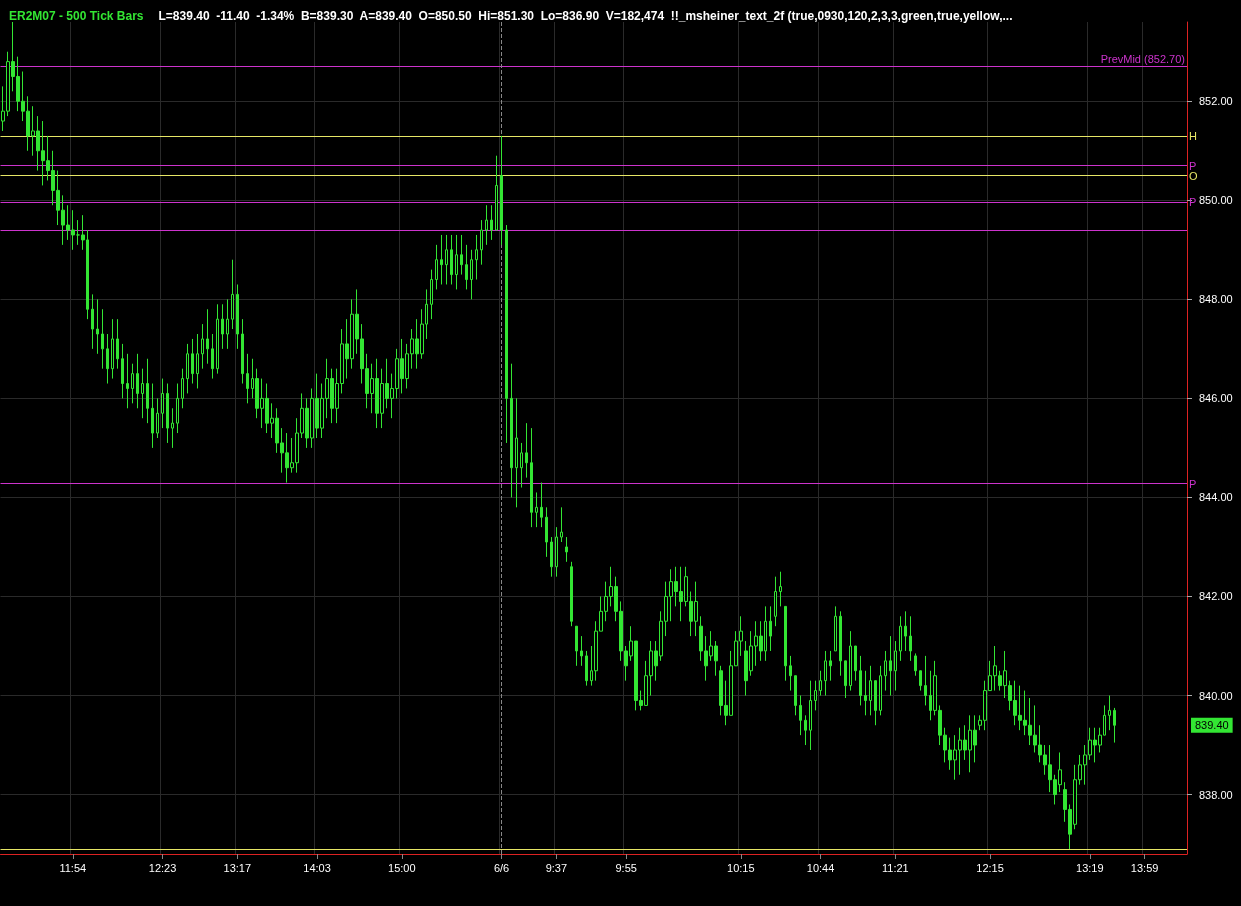 The height and width of the screenshot is (906, 1241). What do you see at coordinates (1216, 101) in the screenshot?
I see `y-tick-label: 852.00` at bounding box center [1216, 101].